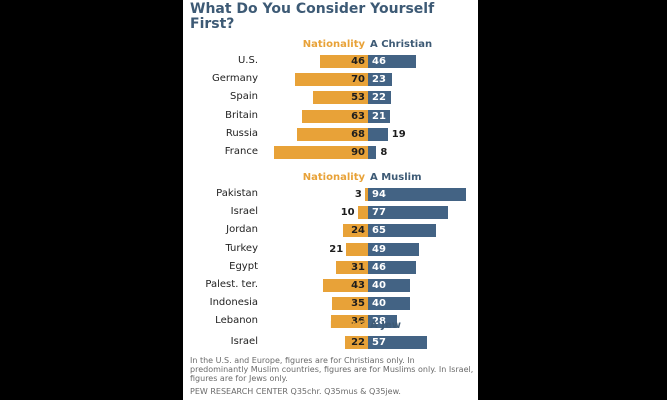 This screenshot has height=400, width=667. I want to click on value-label-right: 77, so click(379, 213).